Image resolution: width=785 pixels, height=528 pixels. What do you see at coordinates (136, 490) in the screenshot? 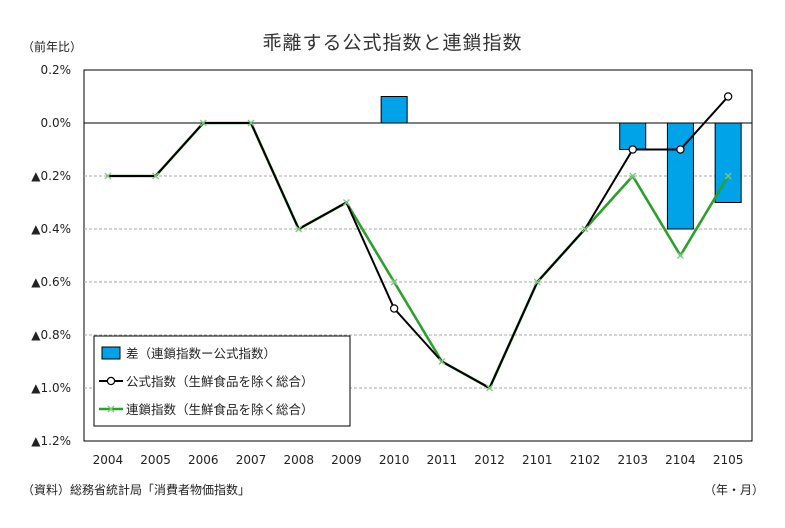
I see `source-note: （資料）総務省統計局「消費者物価指数」` at bounding box center [136, 490].